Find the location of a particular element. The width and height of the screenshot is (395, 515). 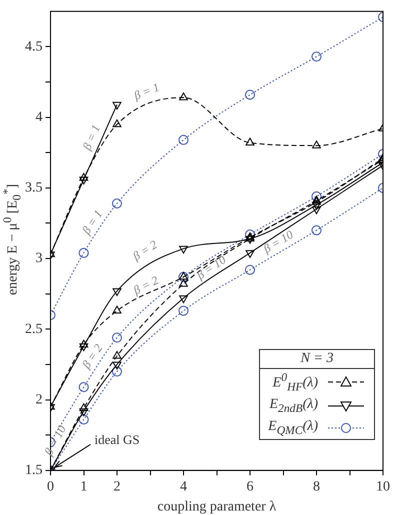

y-tick-label: 2 is located at coordinates (39, 400).